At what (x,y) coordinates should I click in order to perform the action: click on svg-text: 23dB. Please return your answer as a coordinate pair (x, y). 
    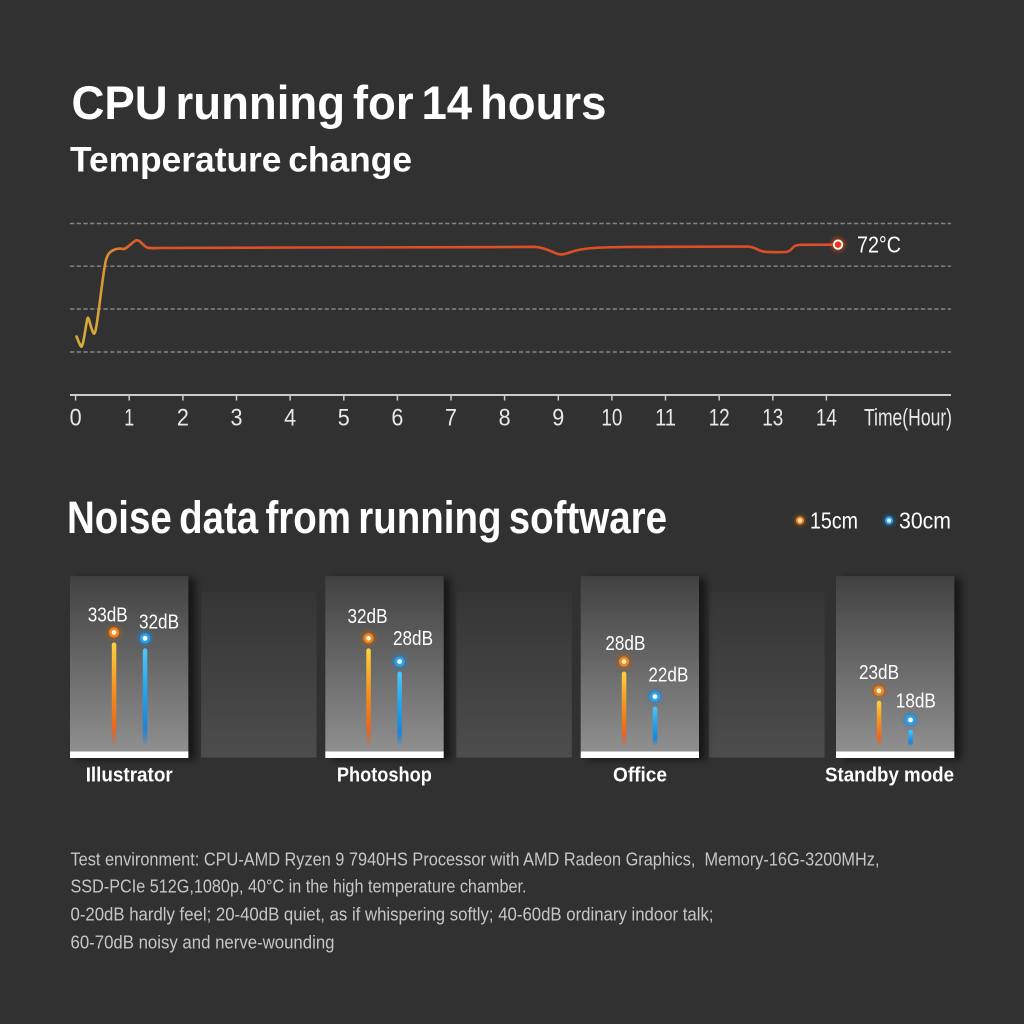
    Looking at the image, I should click on (879, 672).